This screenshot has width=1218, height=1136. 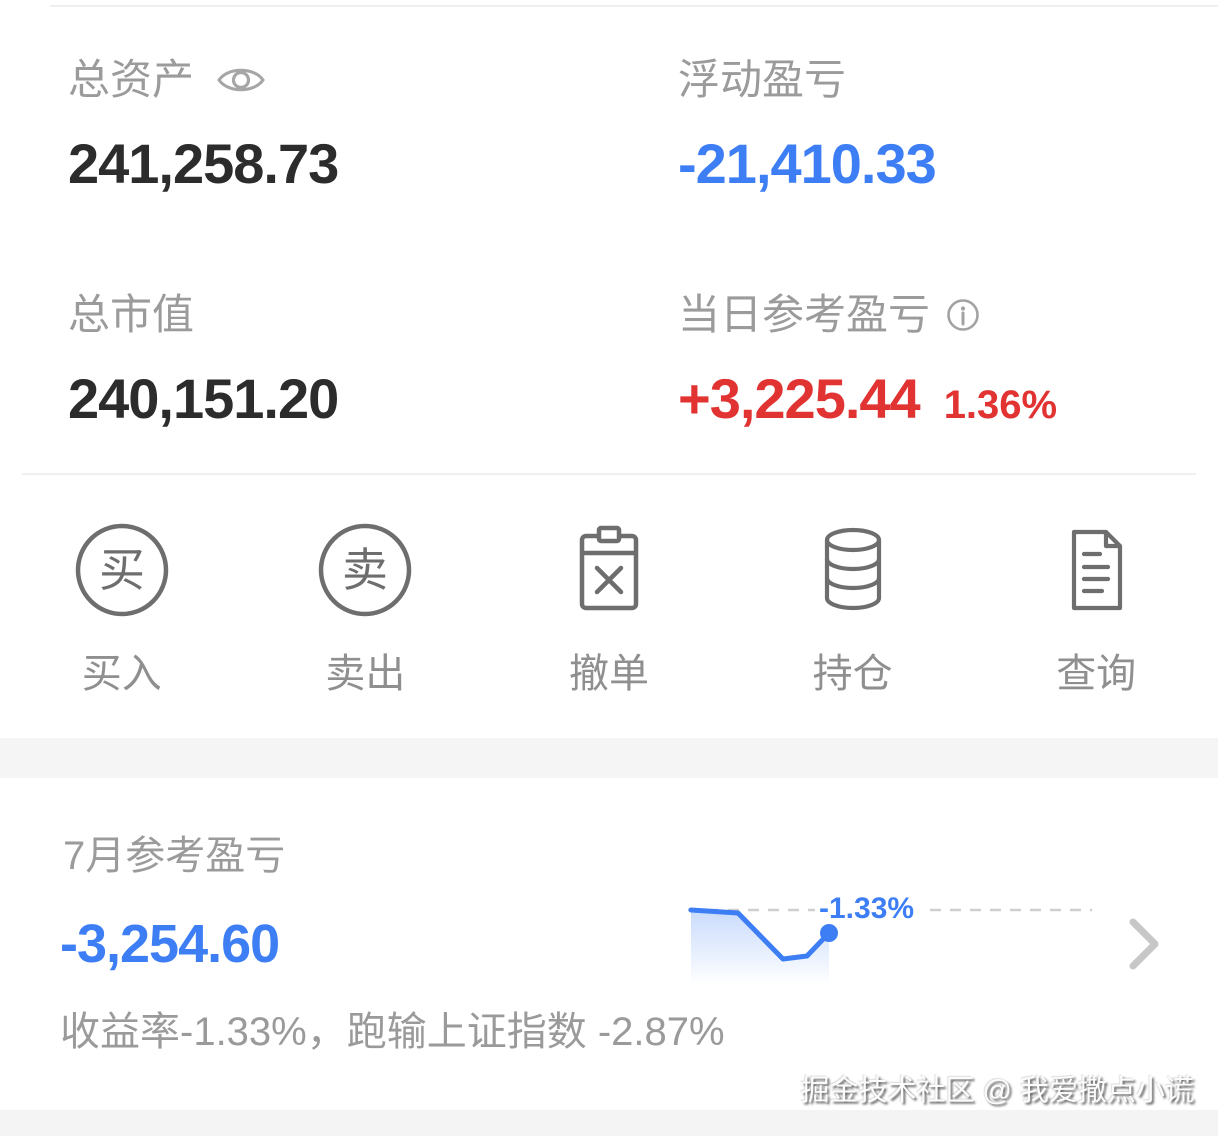 I want to click on total-market-value-label: 总市值, so click(x=131, y=314).